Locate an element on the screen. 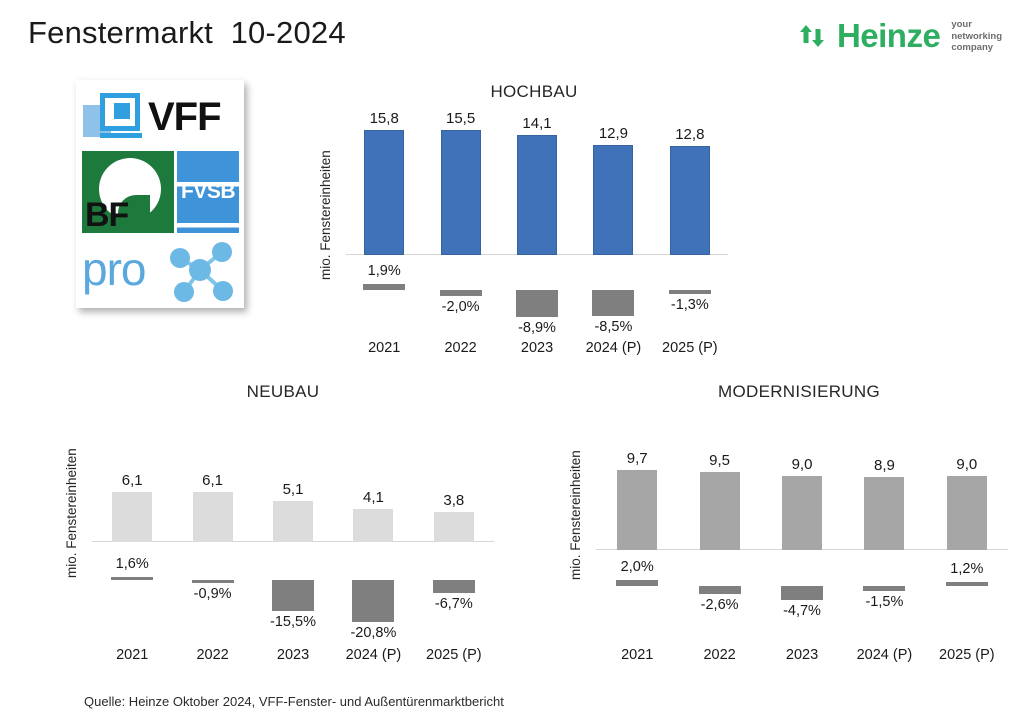  change-bar-column: -4,7% is located at coordinates (802, 603).